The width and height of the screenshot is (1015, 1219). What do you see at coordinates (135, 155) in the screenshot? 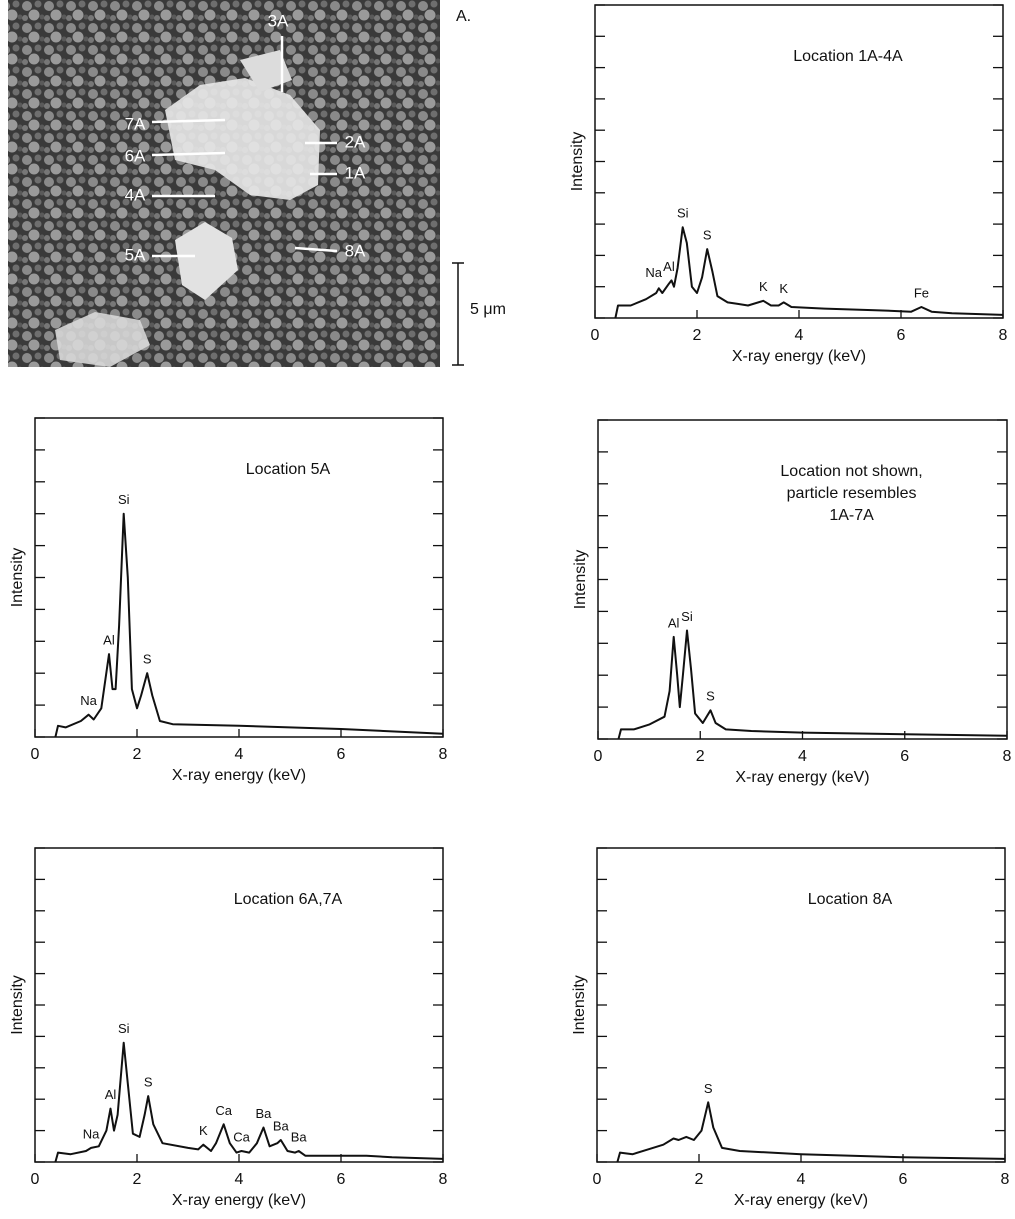
I see `location-label: 6A` at bounding box center [135, 155].